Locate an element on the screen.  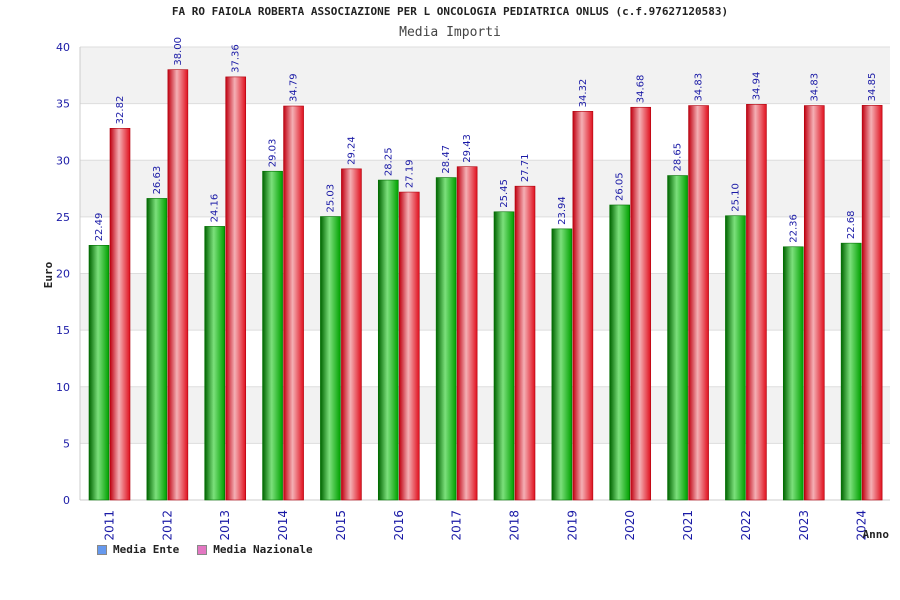
value-label: 34.94 is located at coordinates (756, 86).